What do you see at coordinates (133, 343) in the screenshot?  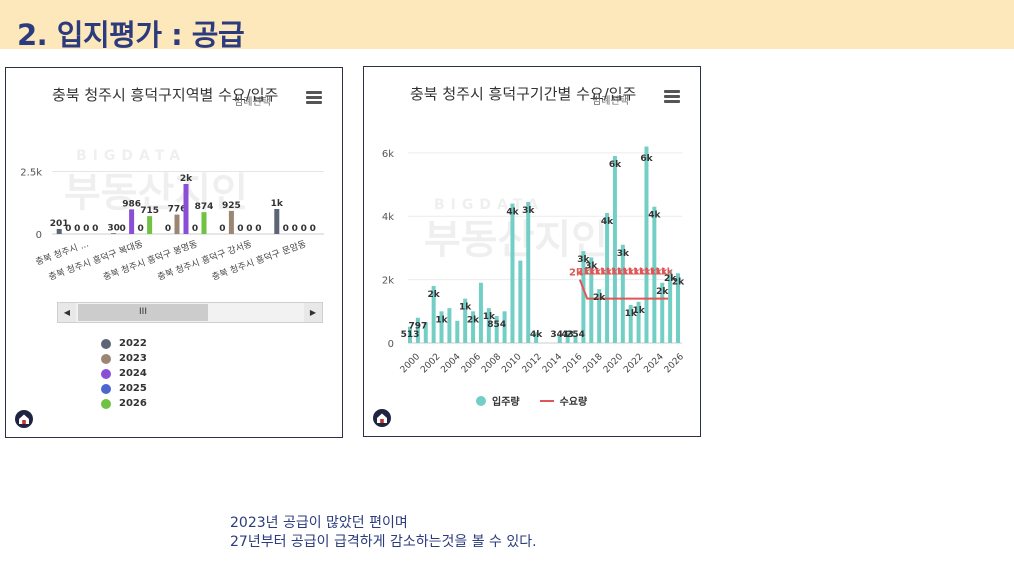 I see `legend-label: 2022` at bounding box center [133, 343].